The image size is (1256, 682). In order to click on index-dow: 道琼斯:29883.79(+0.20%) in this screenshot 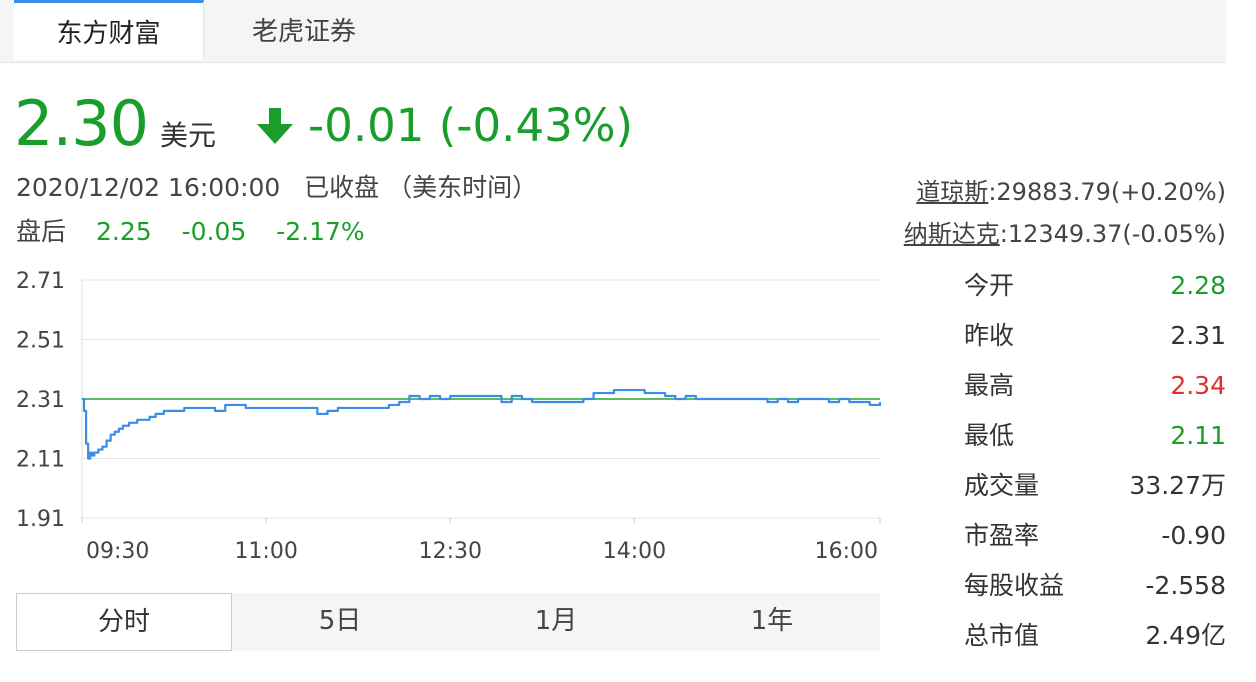, I will do `click(1071, 189)`.